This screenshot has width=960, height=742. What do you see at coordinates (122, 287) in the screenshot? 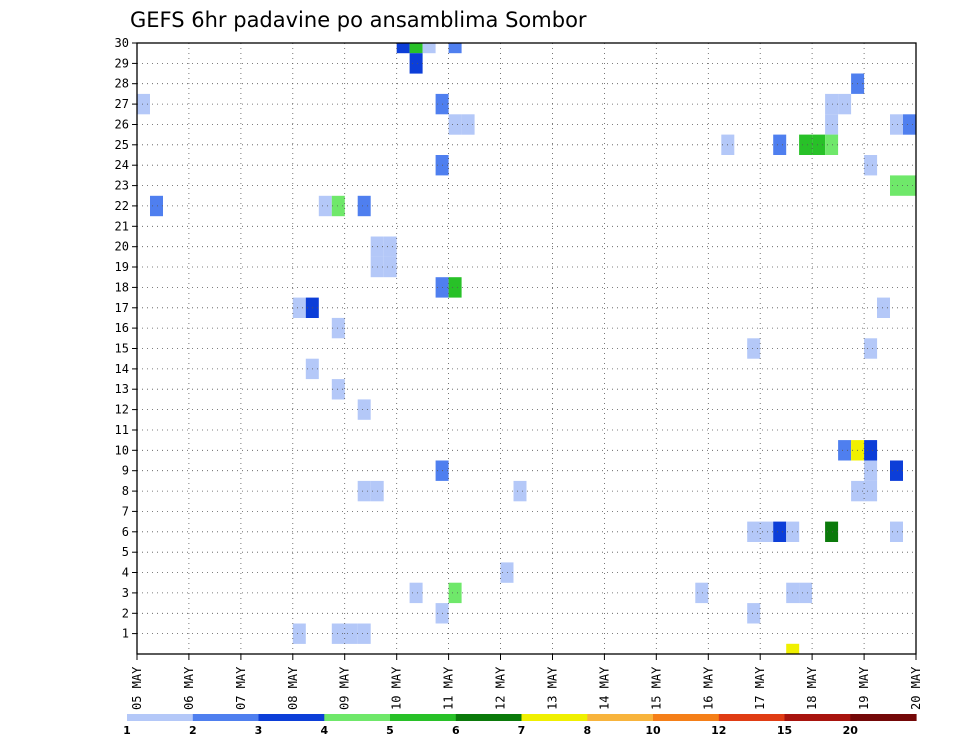
I see `y-tick-label: 18` at bounding box center [122, 287].